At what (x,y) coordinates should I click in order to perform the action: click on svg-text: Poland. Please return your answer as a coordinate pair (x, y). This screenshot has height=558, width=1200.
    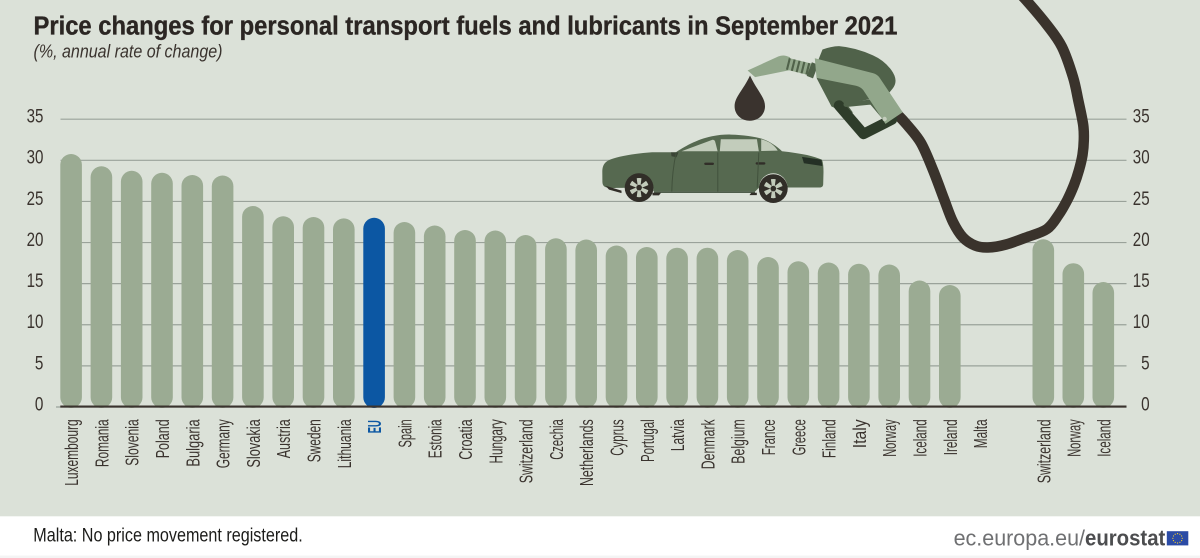
    Looking at the image, I should click on (162, 438).